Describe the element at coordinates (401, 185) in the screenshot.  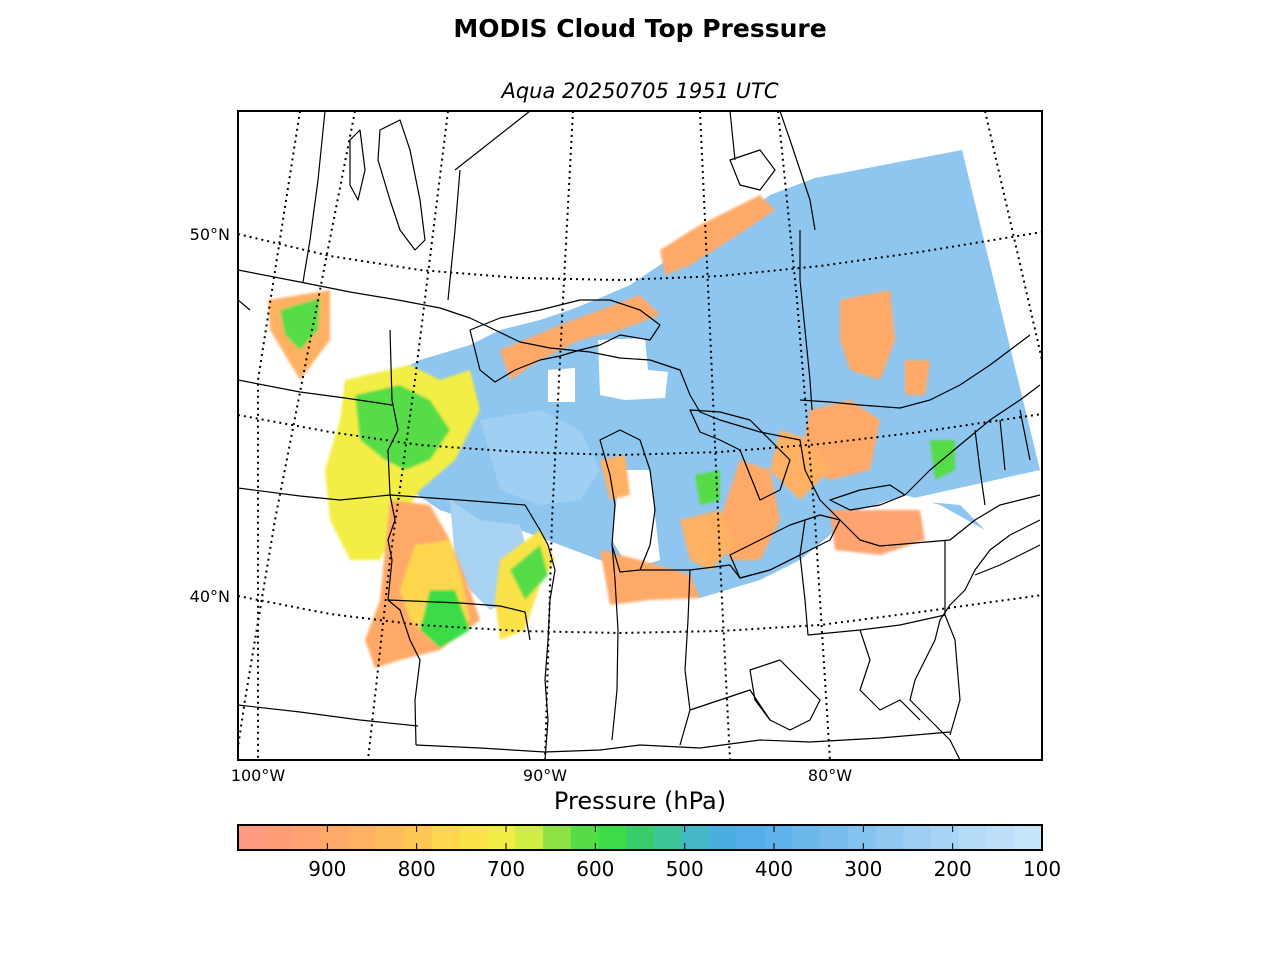
I see `lake-winnipeg` at that location.